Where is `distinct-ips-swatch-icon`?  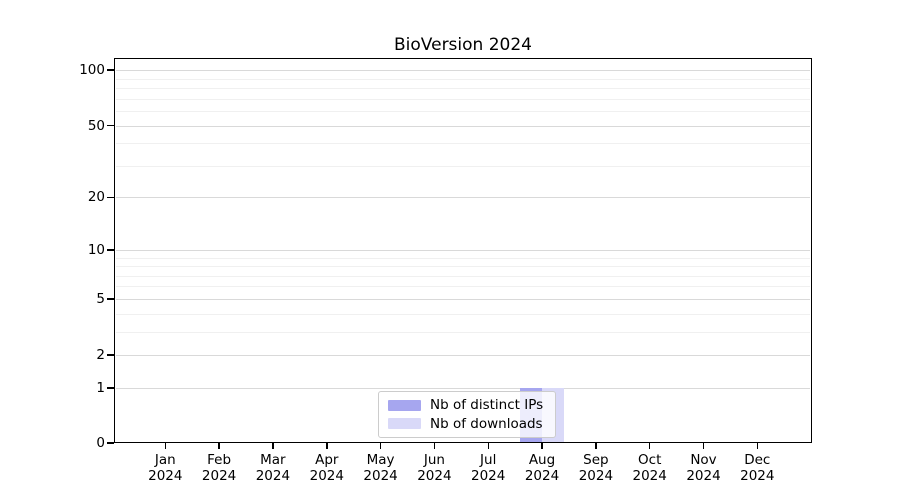
distinct-ips-swatch-icon is located at coordinates (404, 405).